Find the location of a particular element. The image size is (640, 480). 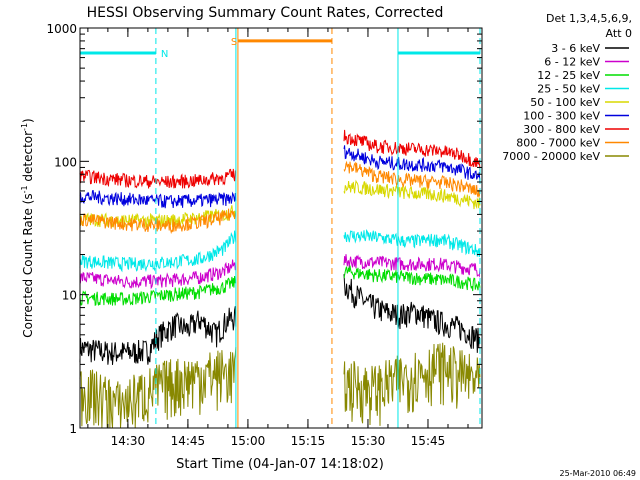

y-tick-label-3: 1000 is located at coordinates (61, 29).